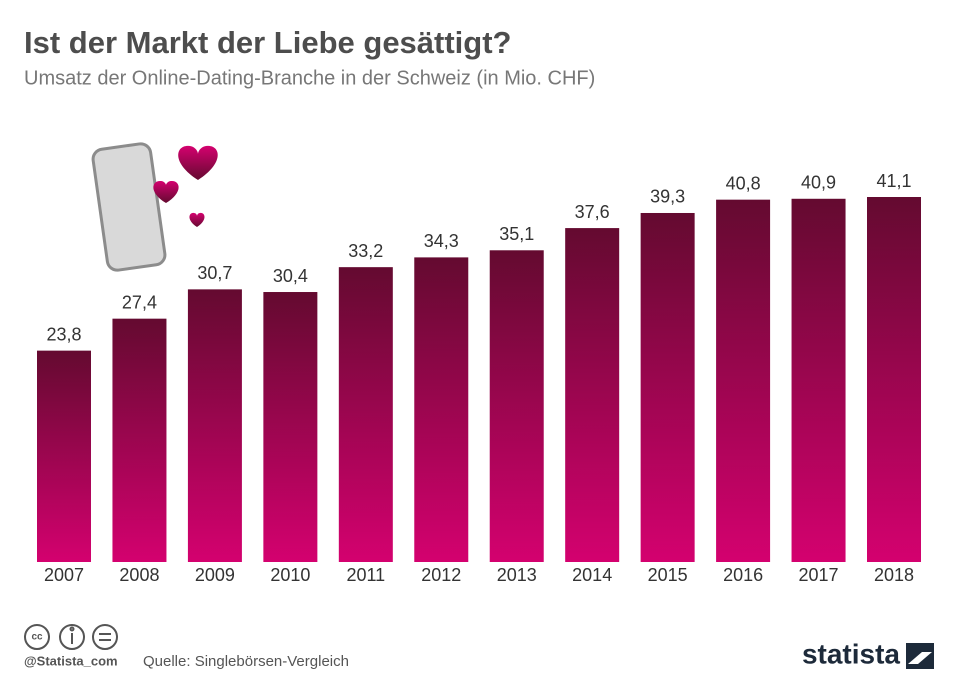 This screenshot has width=960, height=684. I want to click on illustration, so click(154, 207).